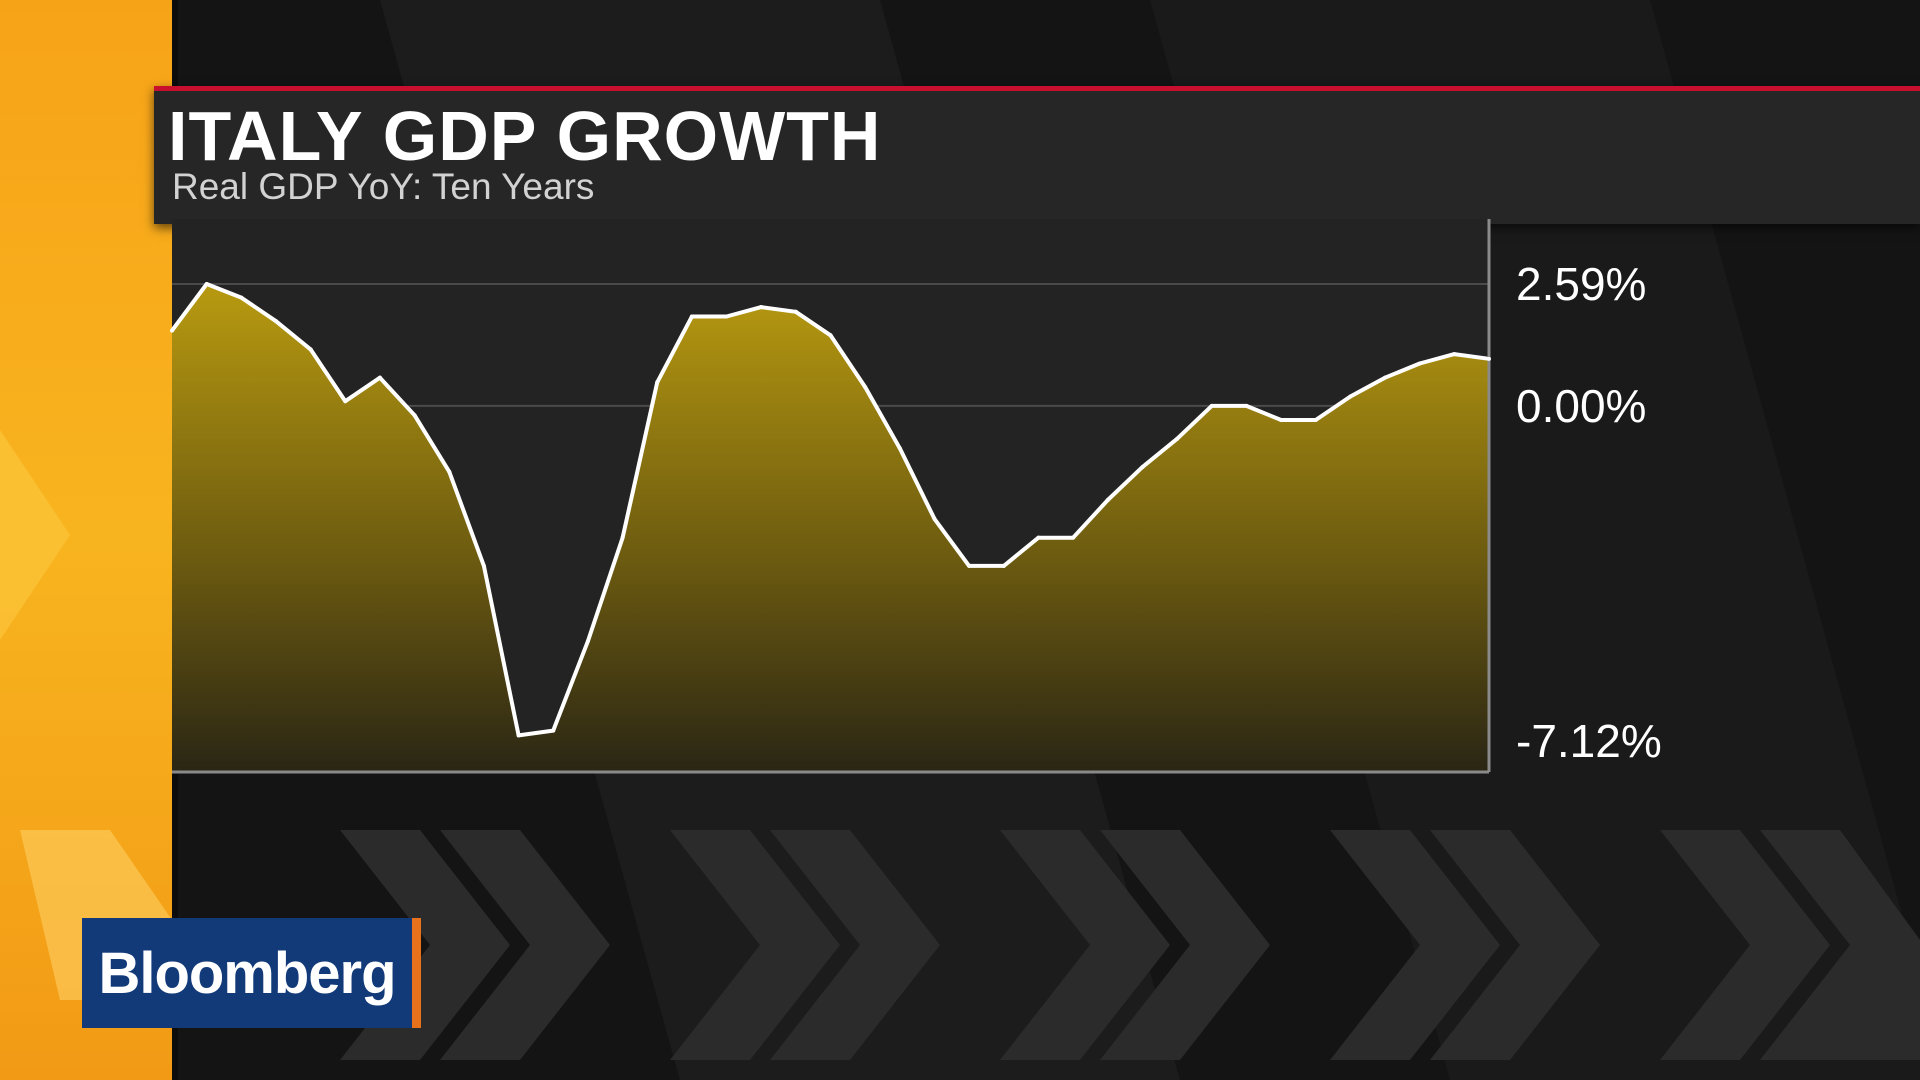 The height and width of the screenshot is (1080, 1920). Describe the element at coordinates (1581, 284) in the screenshot. I see `y-tick-label: 2.59%` at that location.